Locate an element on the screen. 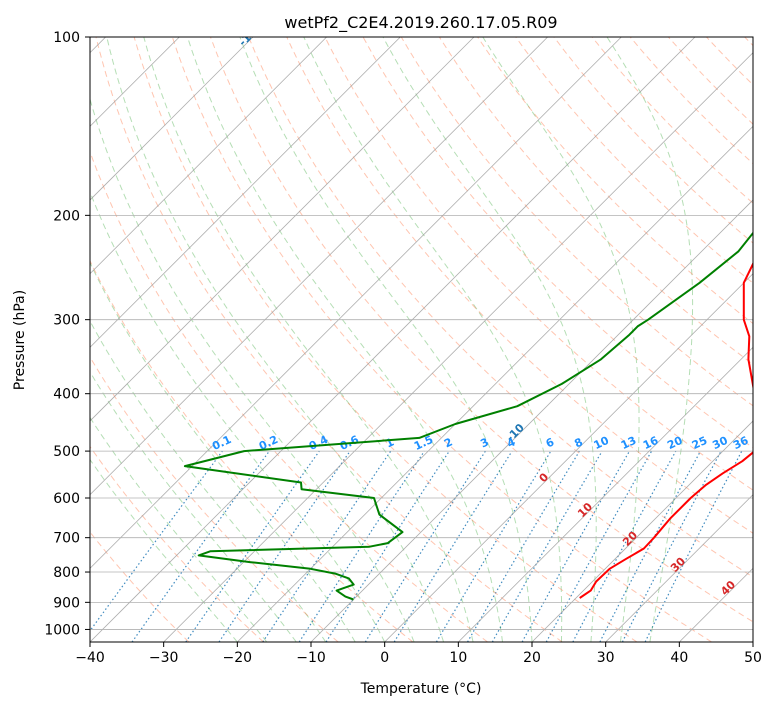  mixing-ratio-label: 25 is located at coordinates (699, 443).